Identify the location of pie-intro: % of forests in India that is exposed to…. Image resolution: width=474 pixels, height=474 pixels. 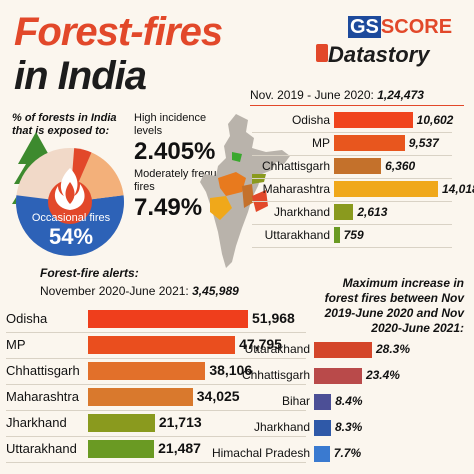
(64, 124).